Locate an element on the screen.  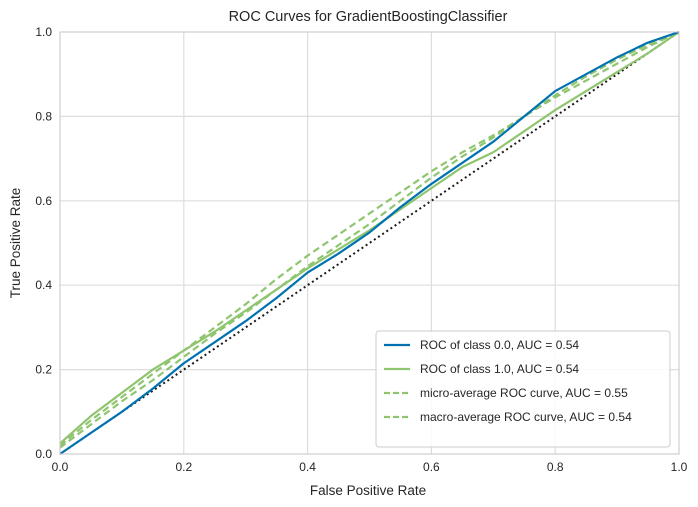
x-tick-label: 0.2 is located at coordinates (183, 467).